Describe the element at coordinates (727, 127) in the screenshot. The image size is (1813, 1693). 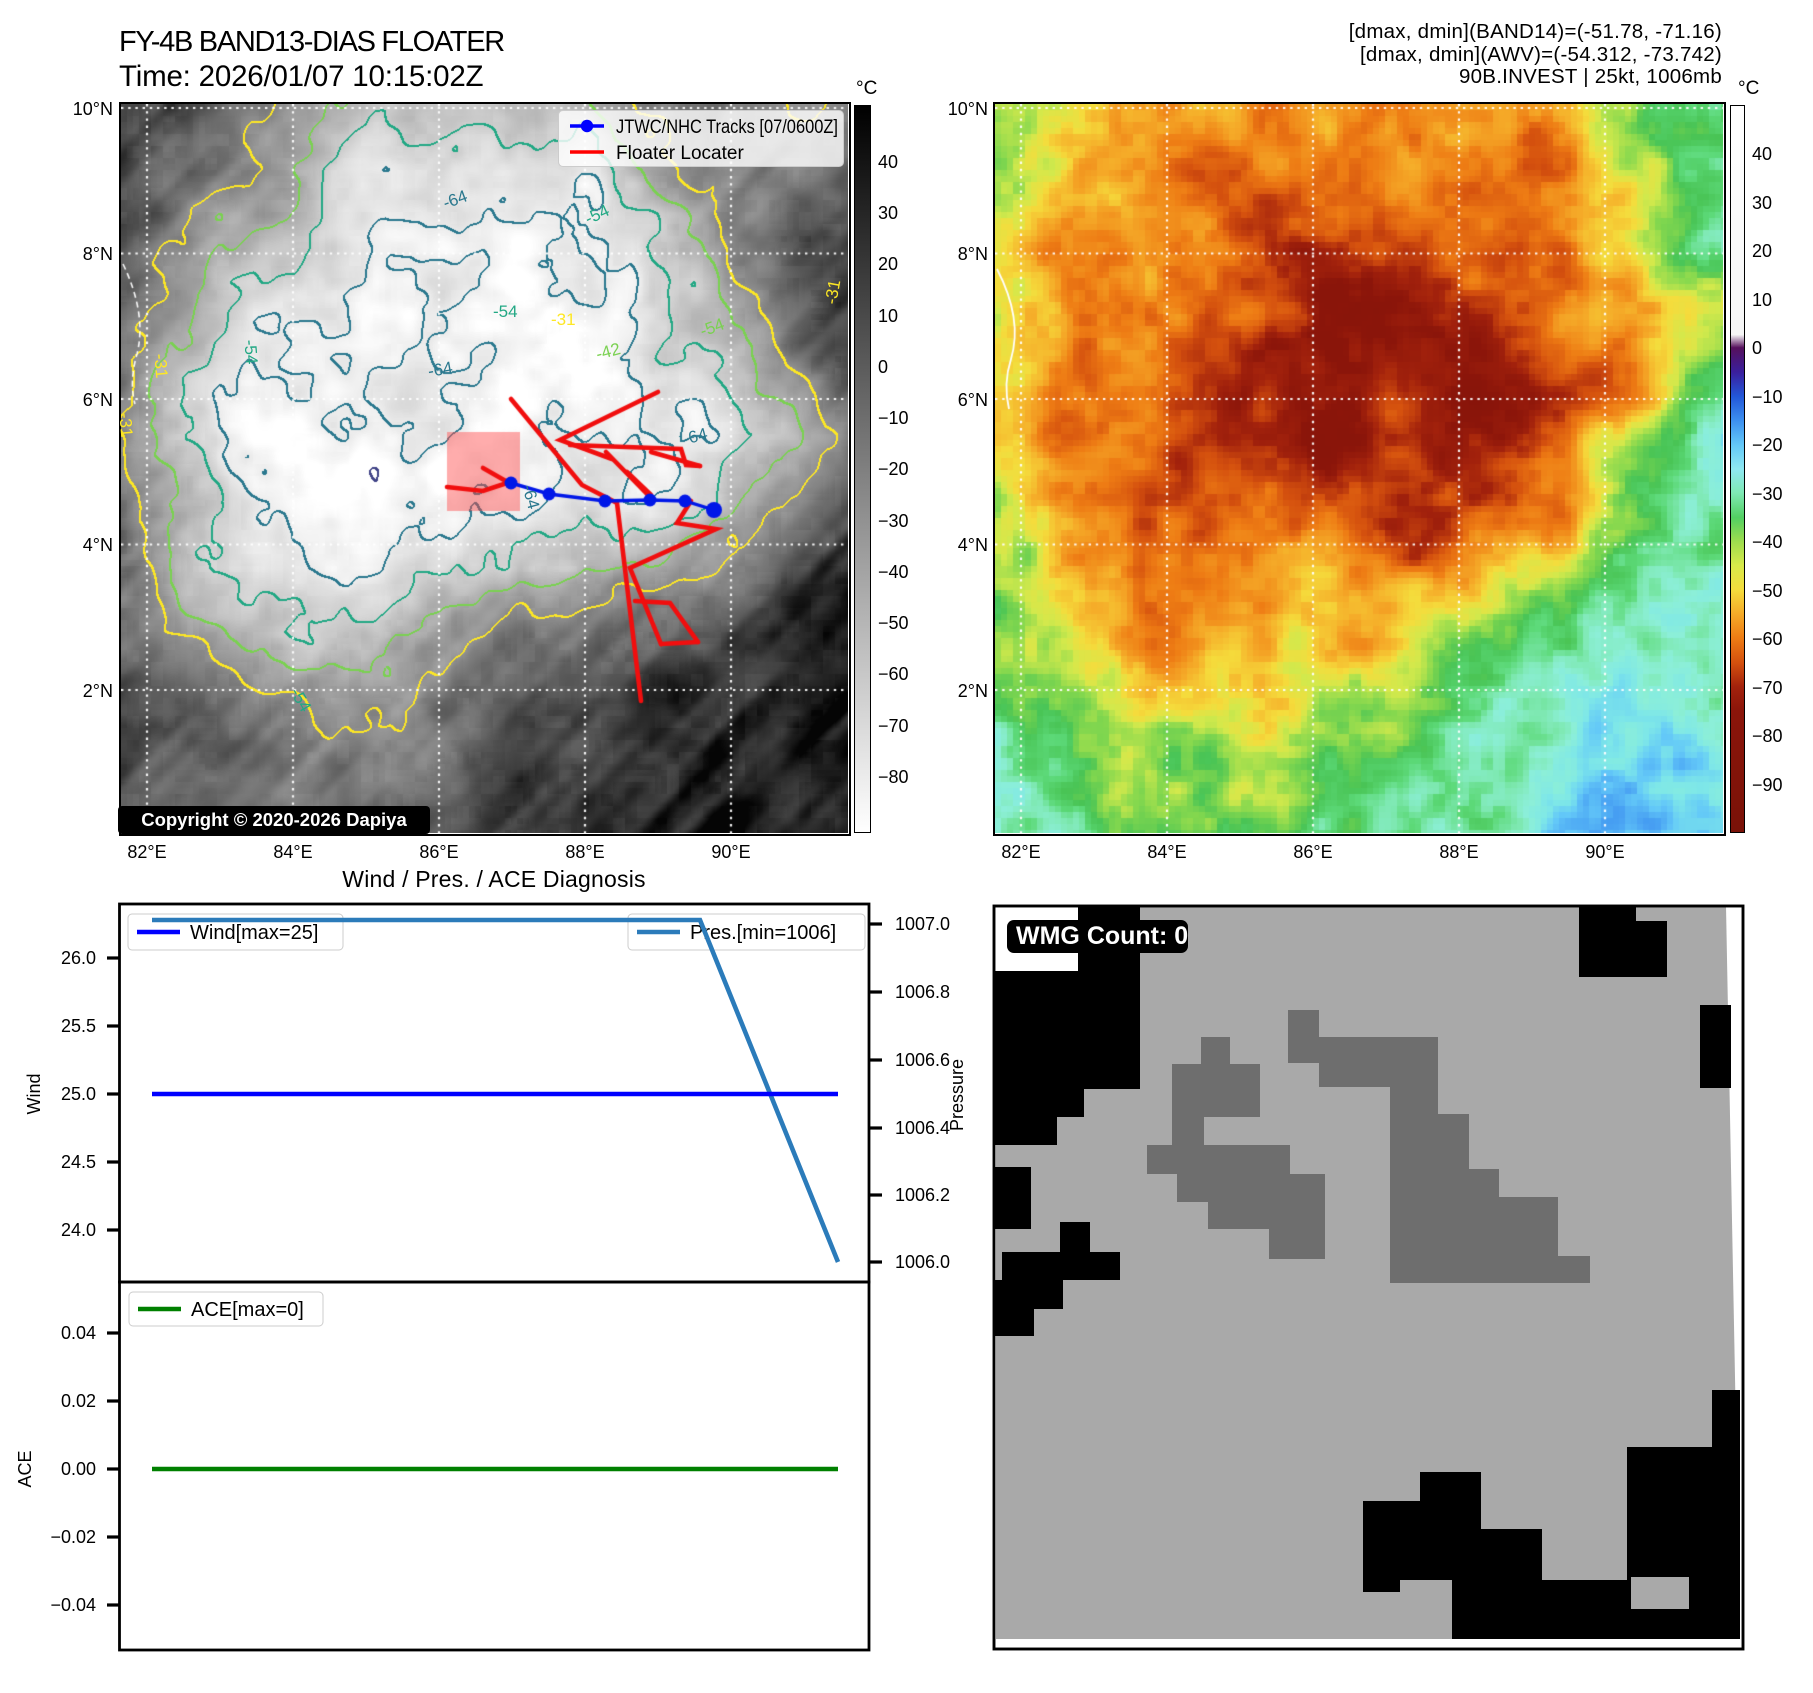
I see `svg-text: JTWC/NHC Tracks [07/0600Z]` at that location.